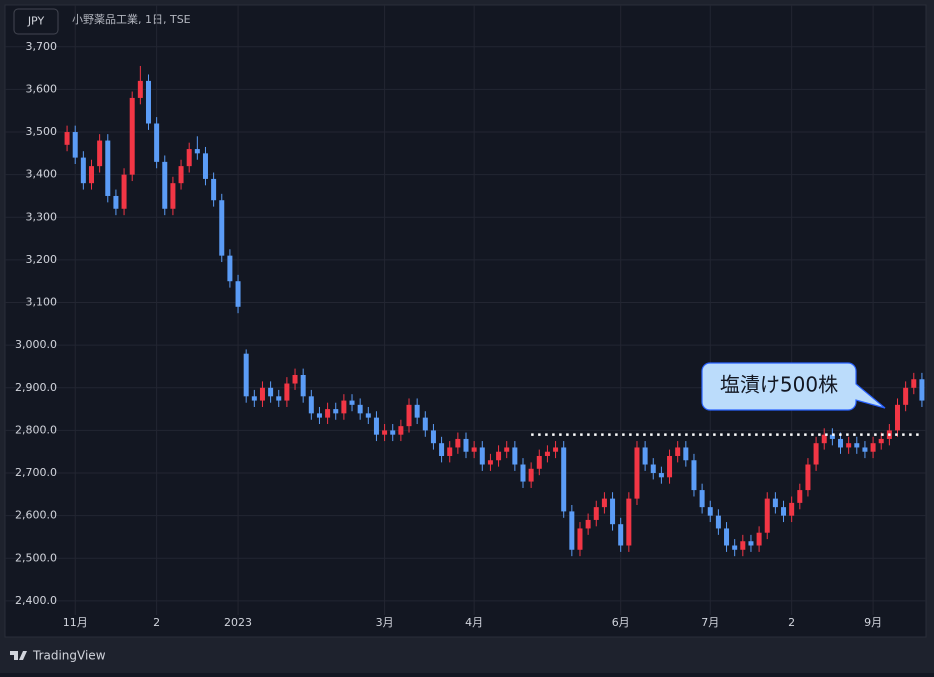  Describe the element at coordinates (385, 622) in the screenshot. I see `x-tick-label: 3月` at that location.